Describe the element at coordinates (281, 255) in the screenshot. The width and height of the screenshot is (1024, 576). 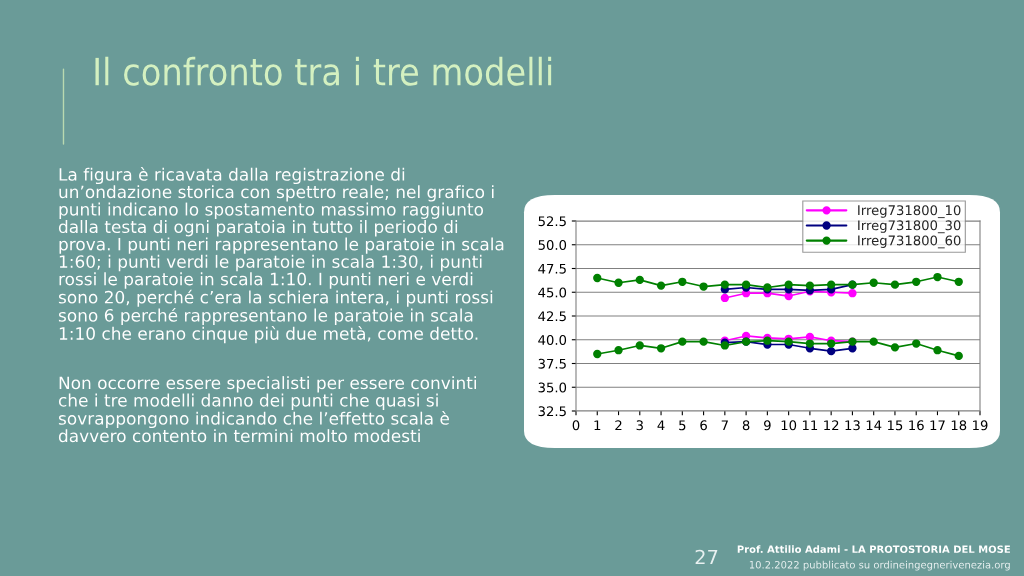
I see `text: La figura è ricavata dalla registrazione di un’ondazione storica con spettro reale; nel grafico i punti indicano lo spostamento massimo raggiunto dalla testa di ogni paratoia in tutto il periodo di prova. I punti neri rappresentano le paratoie in scala 1:60; i punti verdi le paratoie in scala 1:30, i punti rossi le paratoie in scala 1:10. I punti neri e verdi sono 20, perché c’era la schiera intera, i punti rossi sono 6 perché rappresentano le paratoie in scala 1:10 che erano cinque più due metà, come detto.` at that location.